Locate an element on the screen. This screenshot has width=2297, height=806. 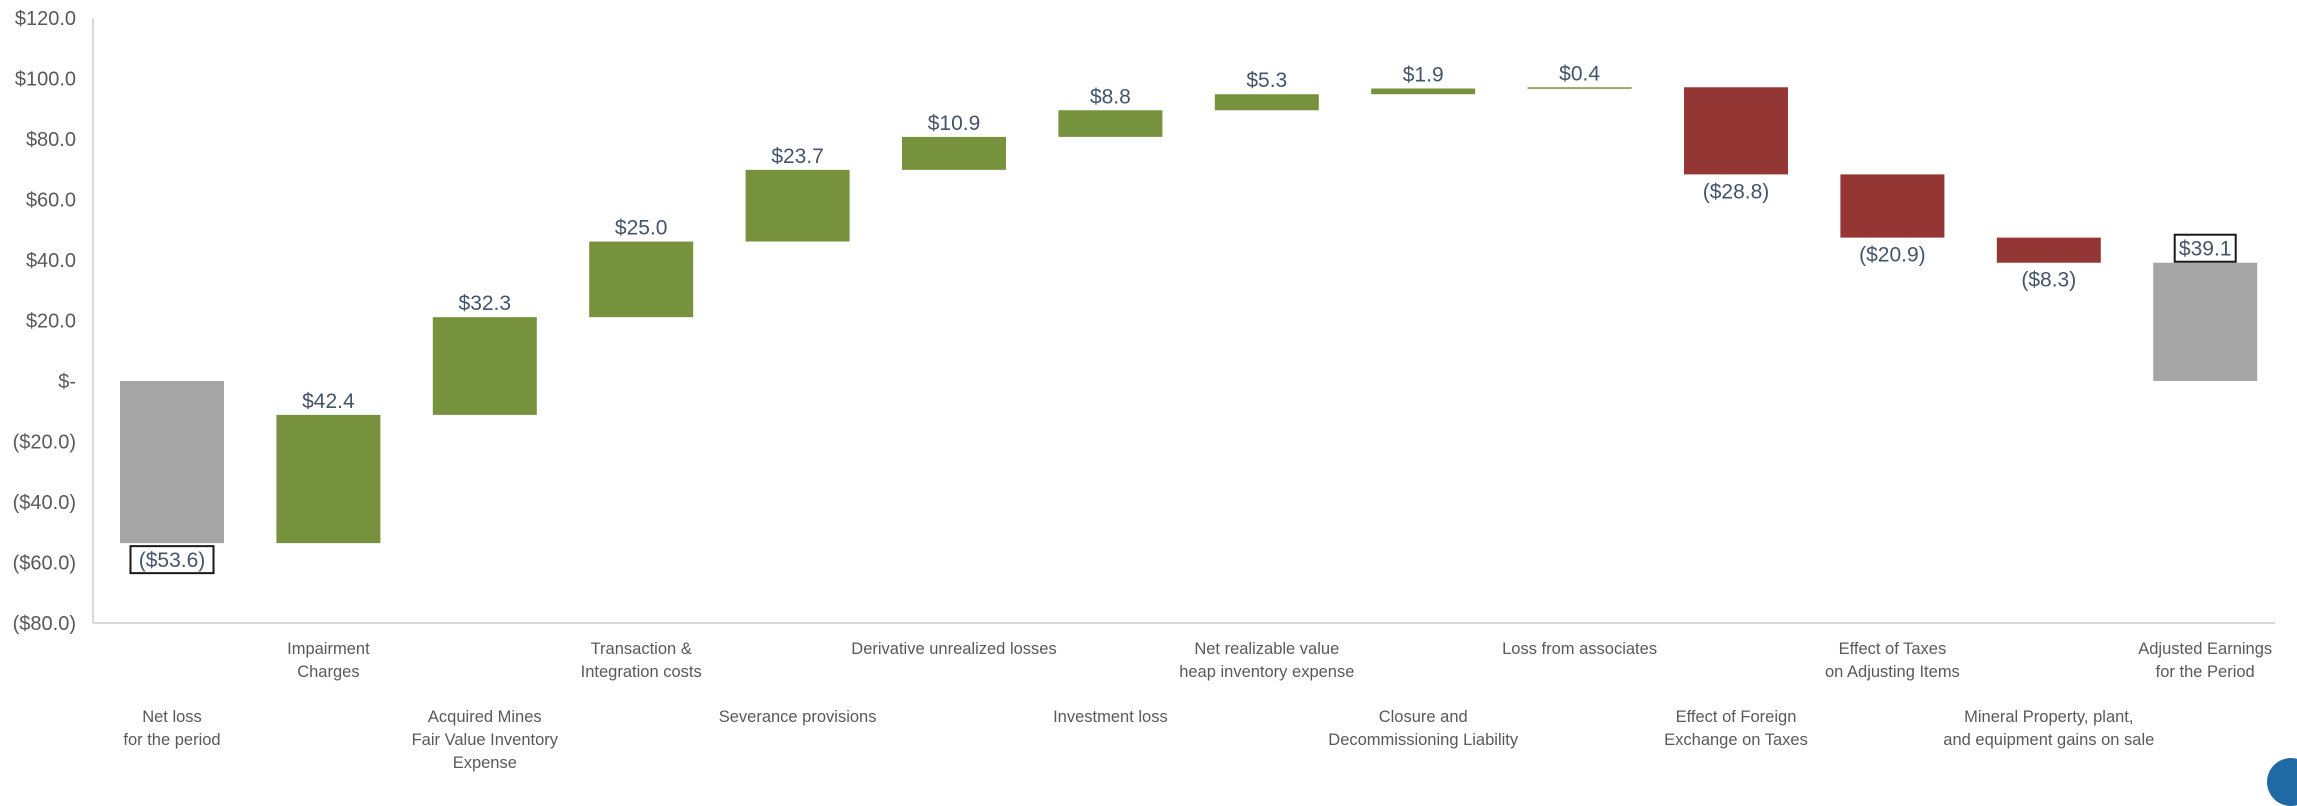
bar-value-label: $23.7 is located at coordinates (797, 156).